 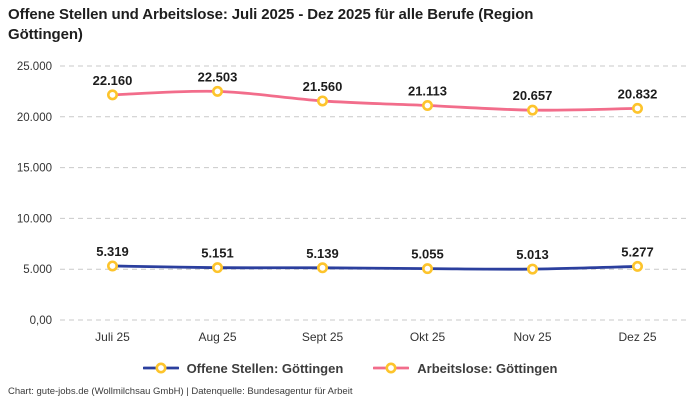 I want to click on data-point-value-label: 20.657, so click(x=533, y=95).